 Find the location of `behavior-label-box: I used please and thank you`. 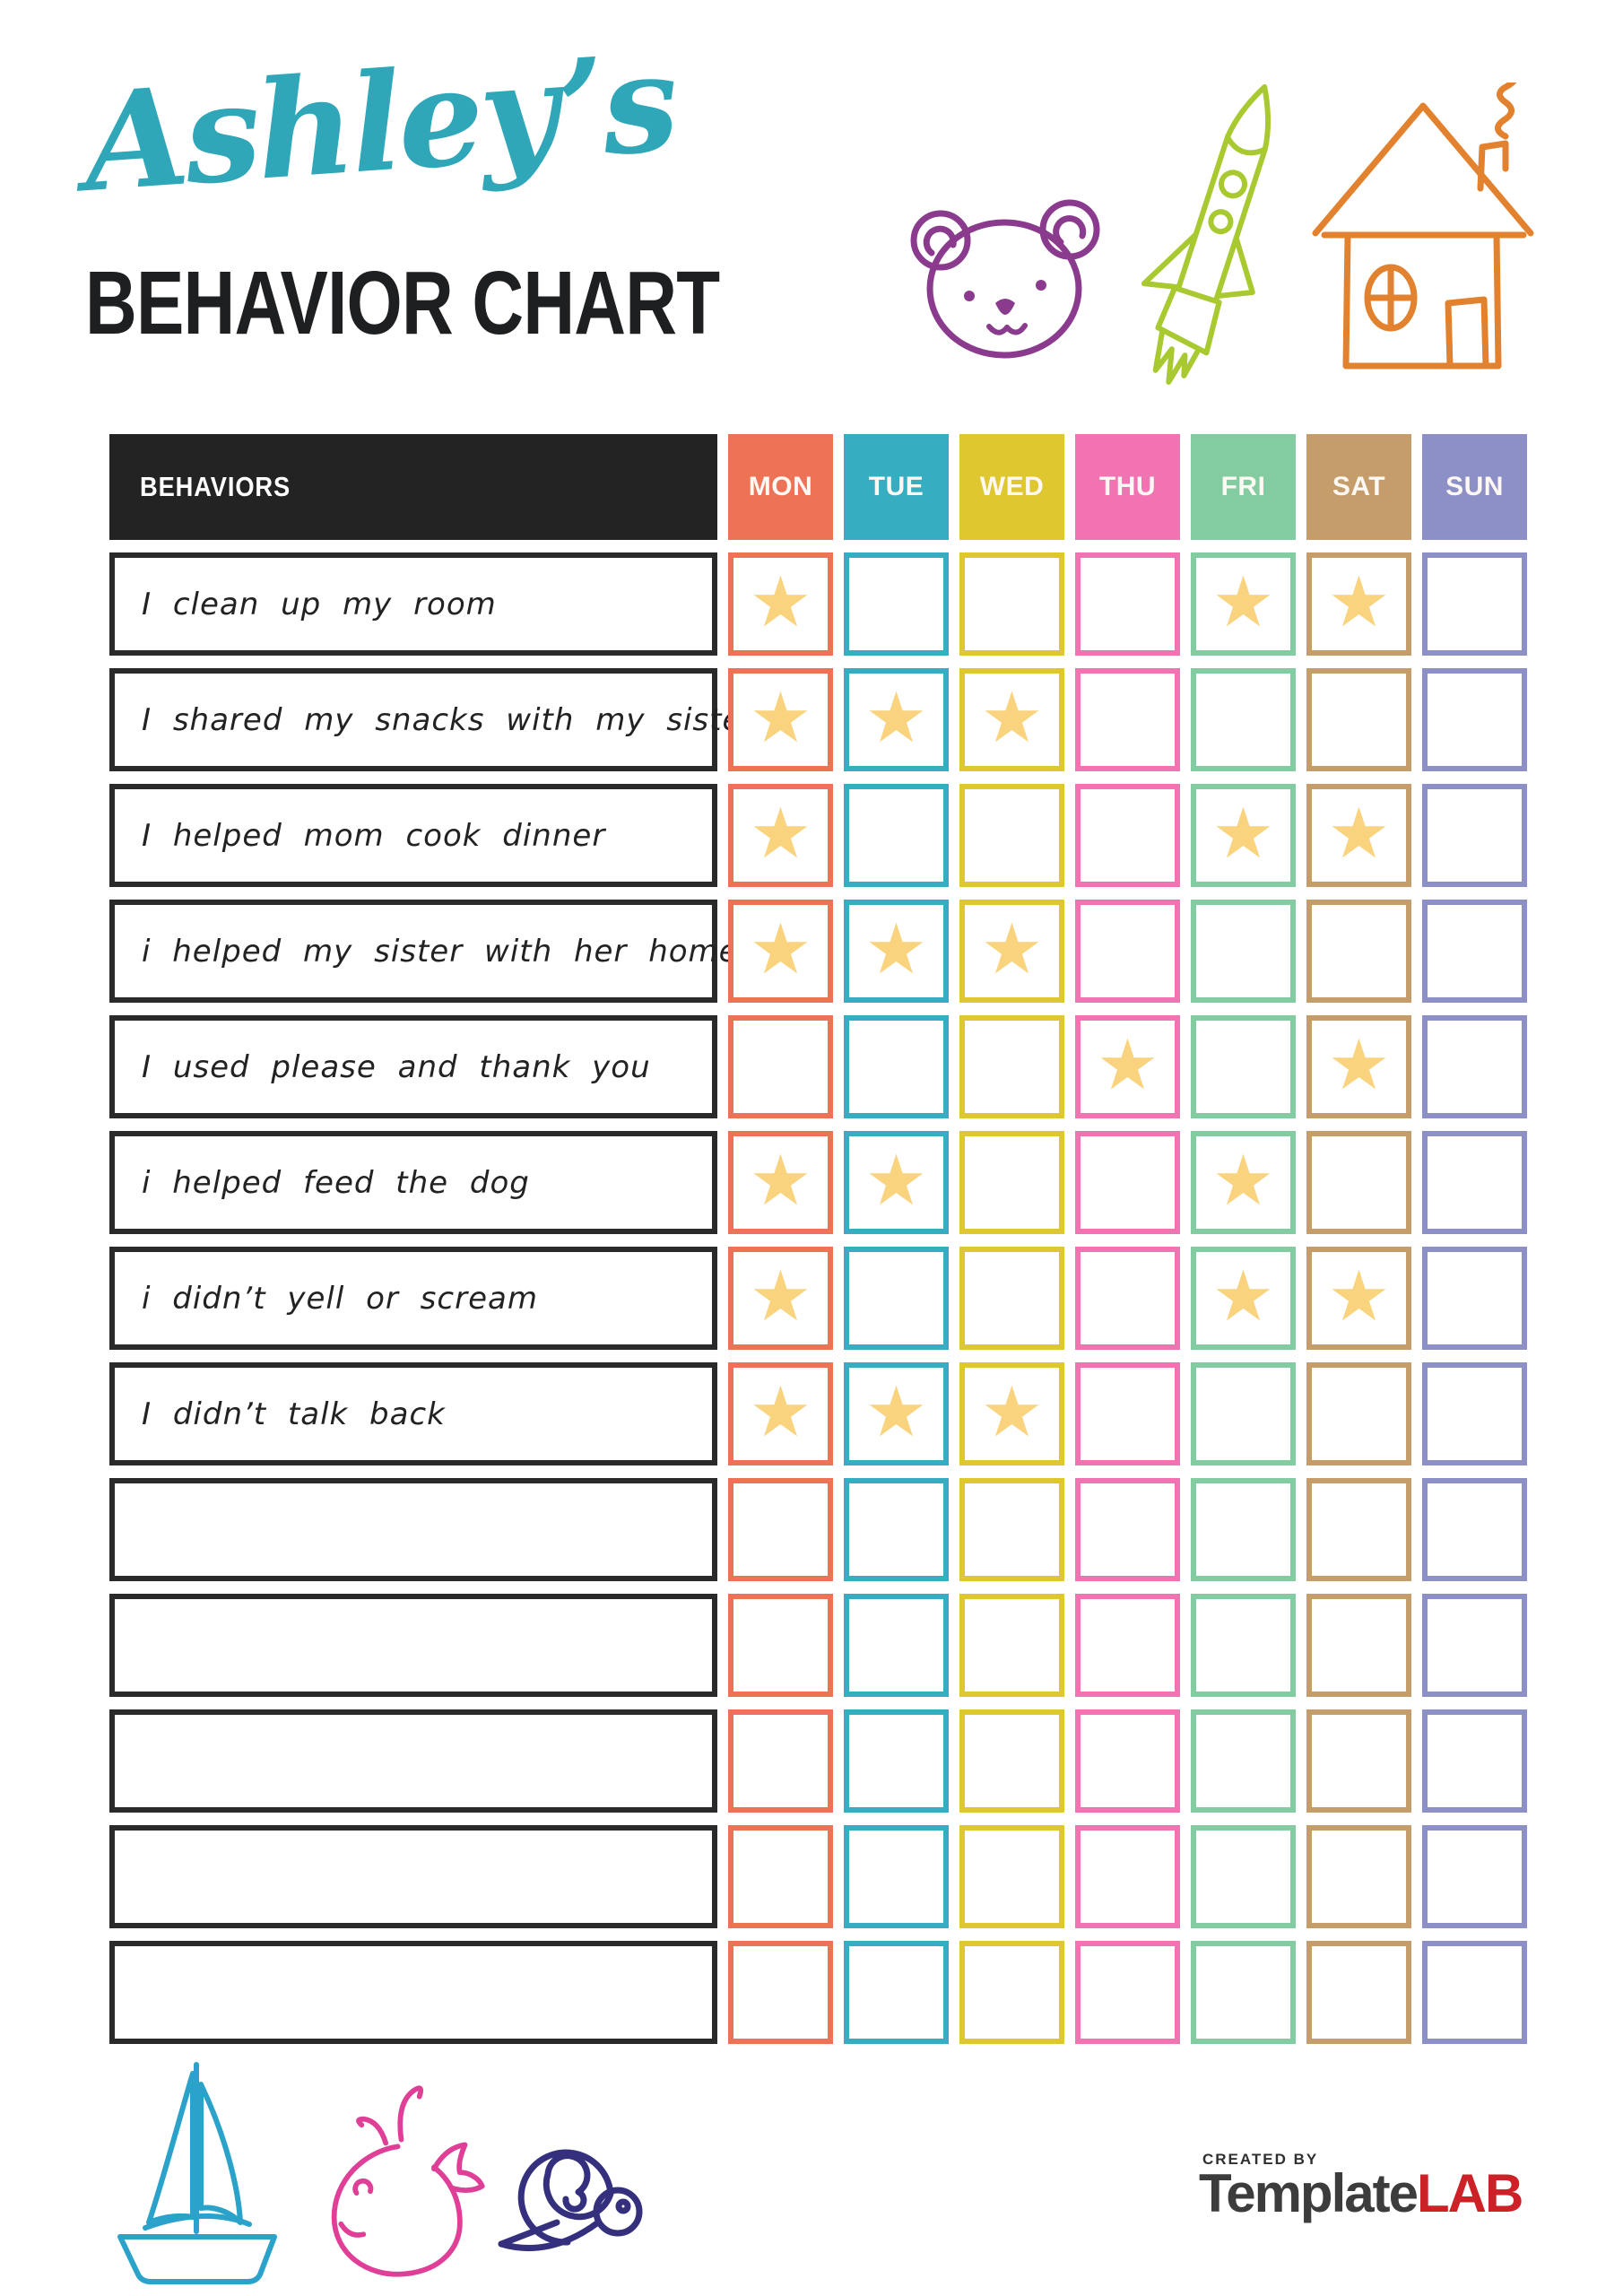

behavior-label-box: I used please and thank you is located at coordinates (413, 1066).